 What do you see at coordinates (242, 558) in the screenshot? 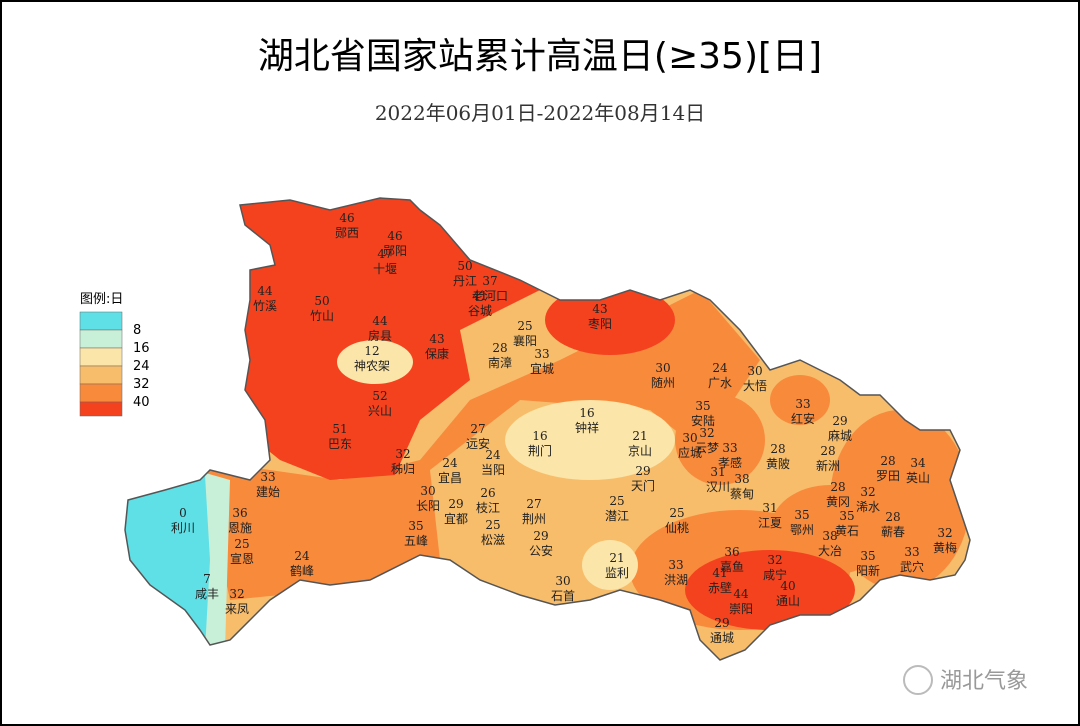
I see `station-name: 宣恩` at bounding box center [242, 558].